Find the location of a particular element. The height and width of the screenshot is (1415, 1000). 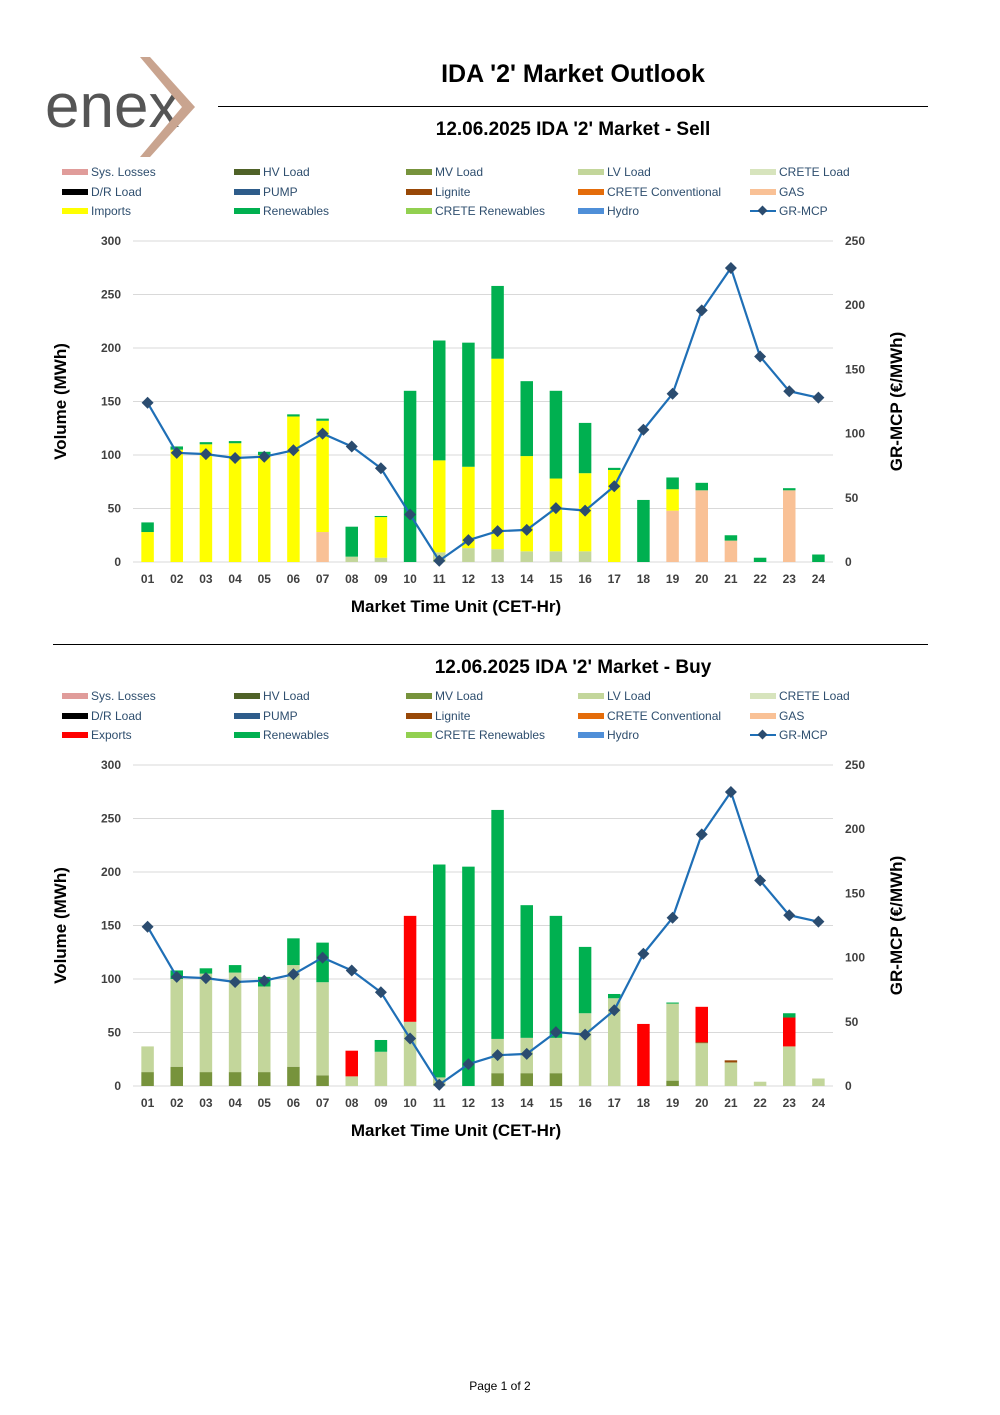

x-tick-label: 22 is located at coordinates (760, 1103).